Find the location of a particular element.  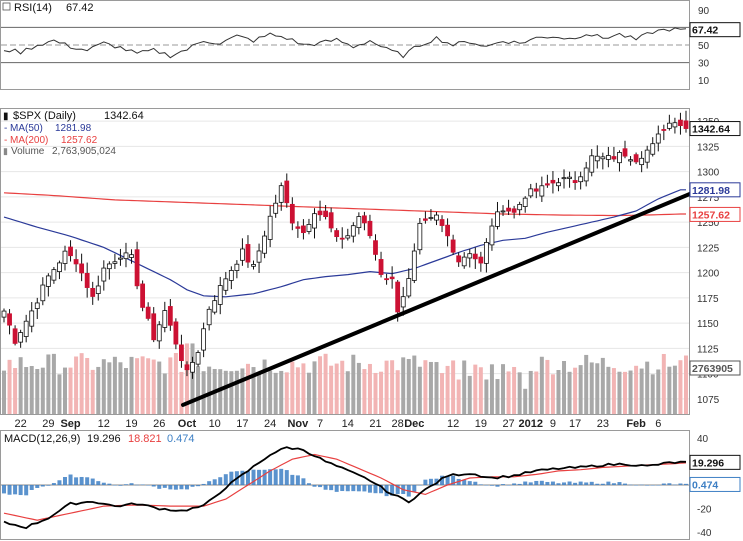

x-tick-label: 14 is located at coordinates (348, 424).